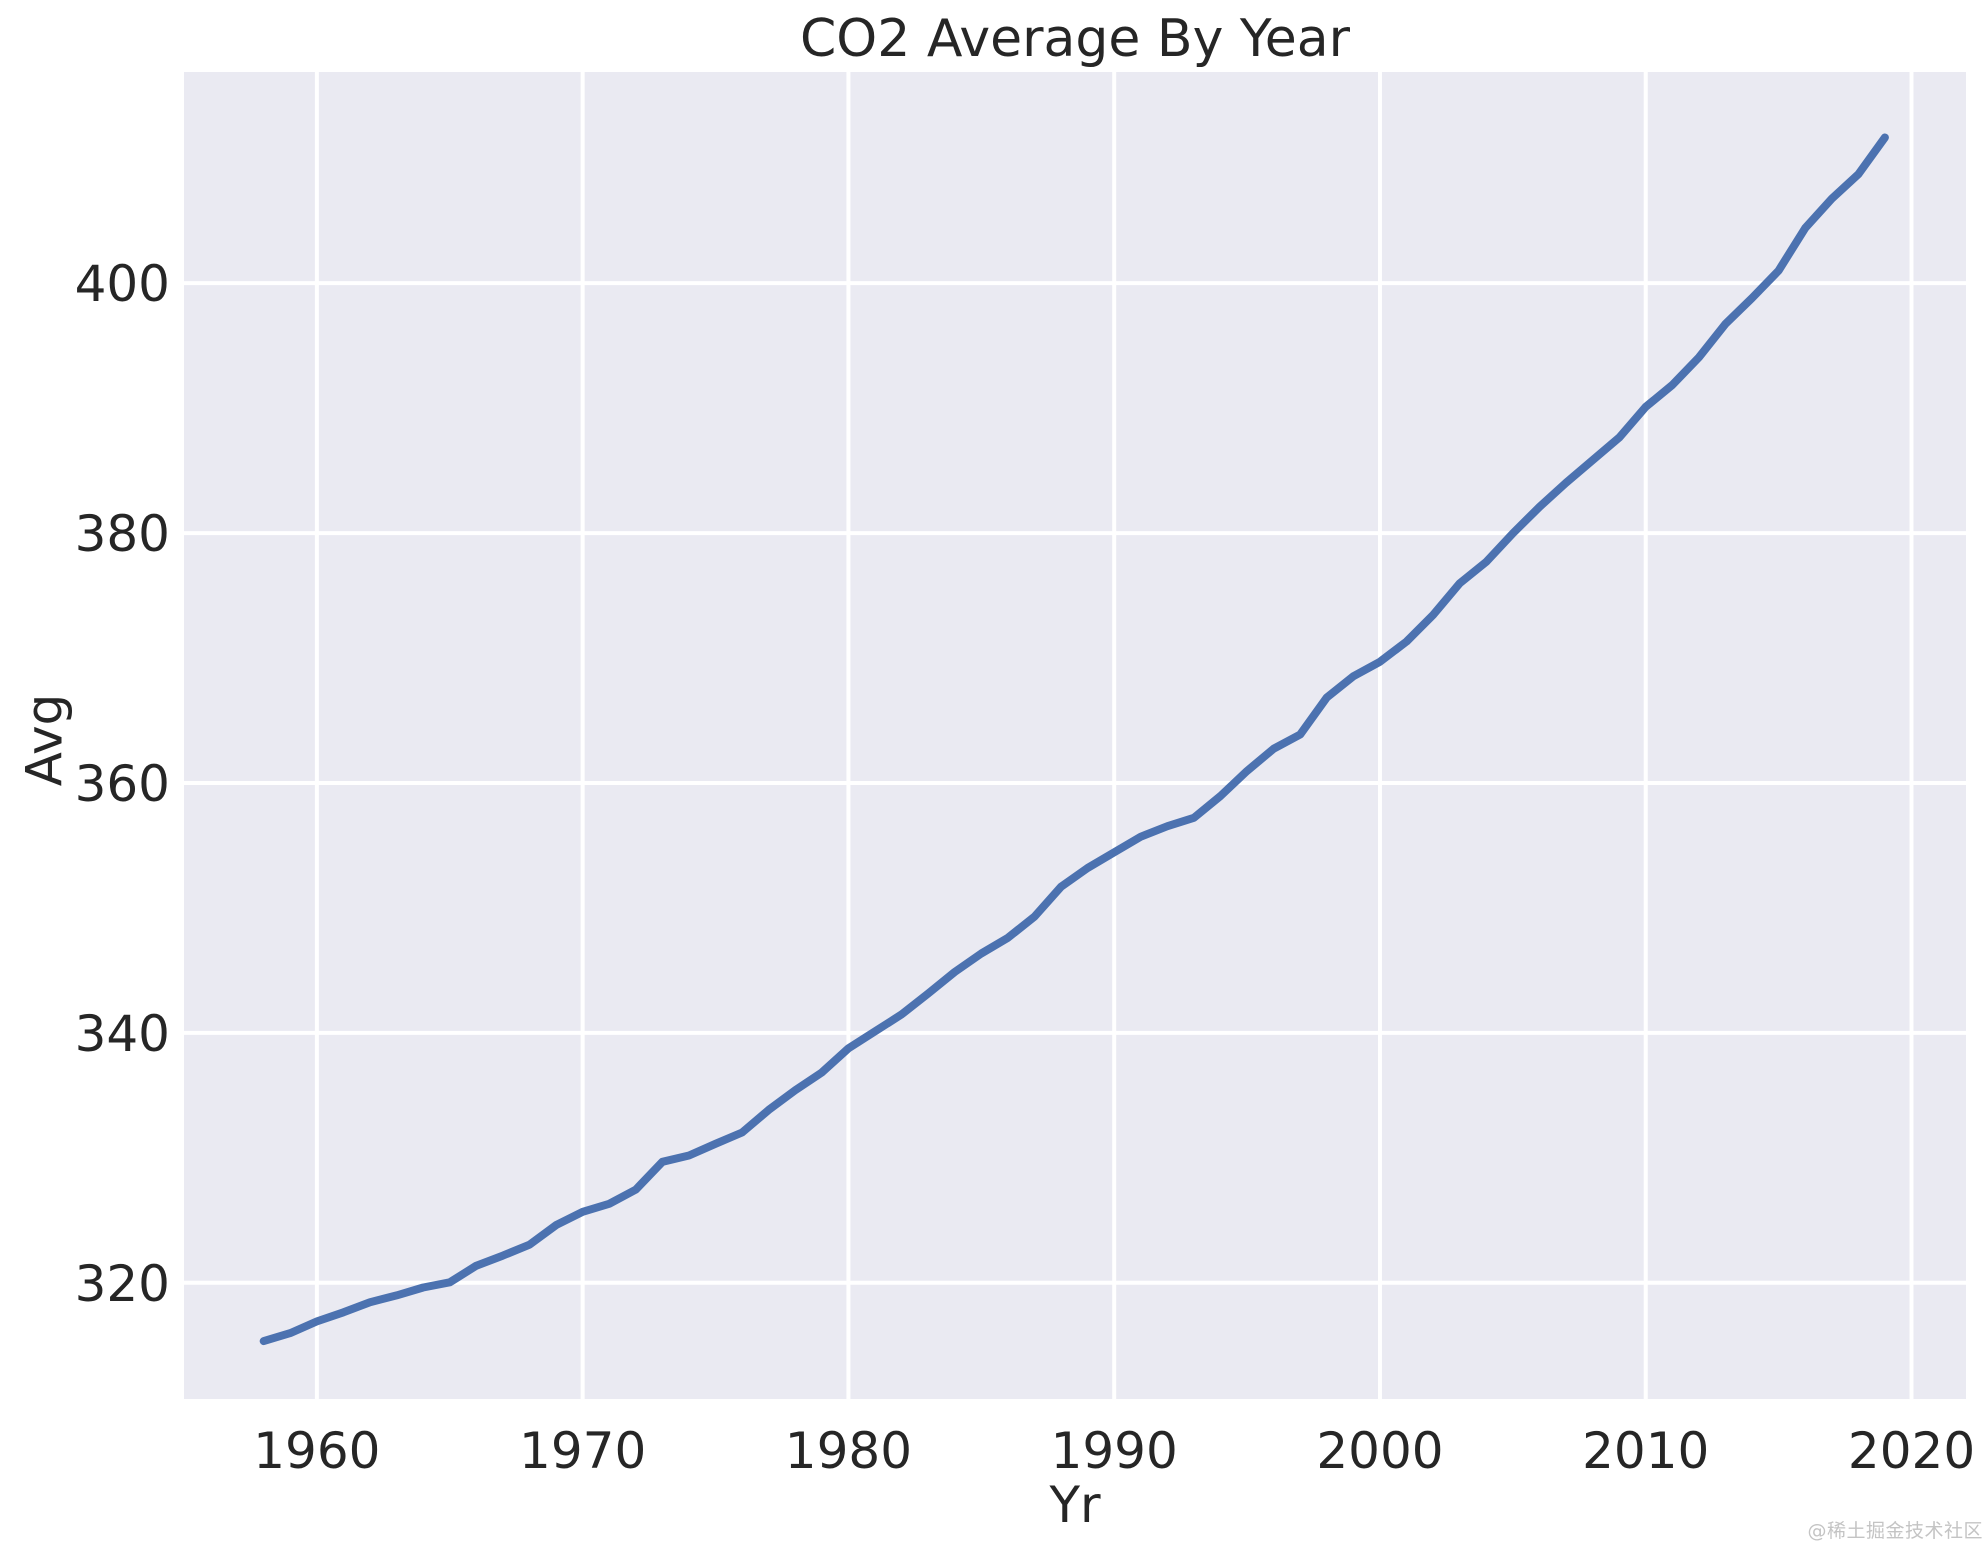  I want to click on y-tick-label: 380, so click(122, 534).